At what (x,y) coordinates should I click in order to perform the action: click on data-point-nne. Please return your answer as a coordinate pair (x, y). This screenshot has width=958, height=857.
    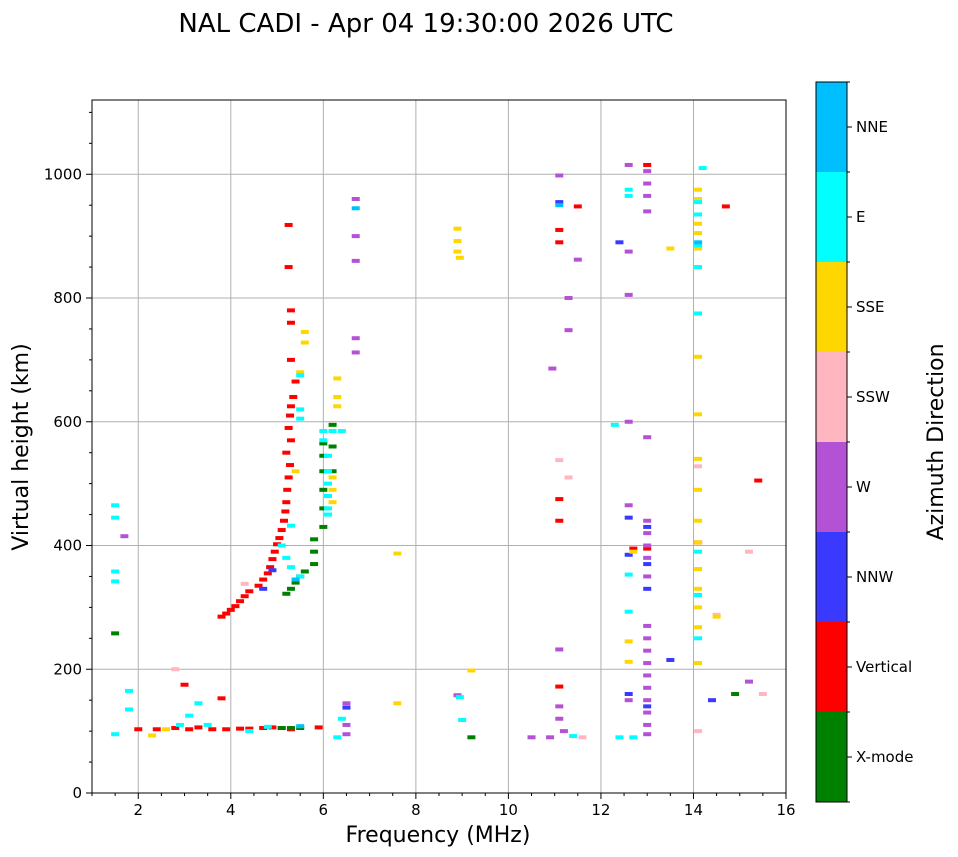
    Looking at the image, I should click on (300, 726).